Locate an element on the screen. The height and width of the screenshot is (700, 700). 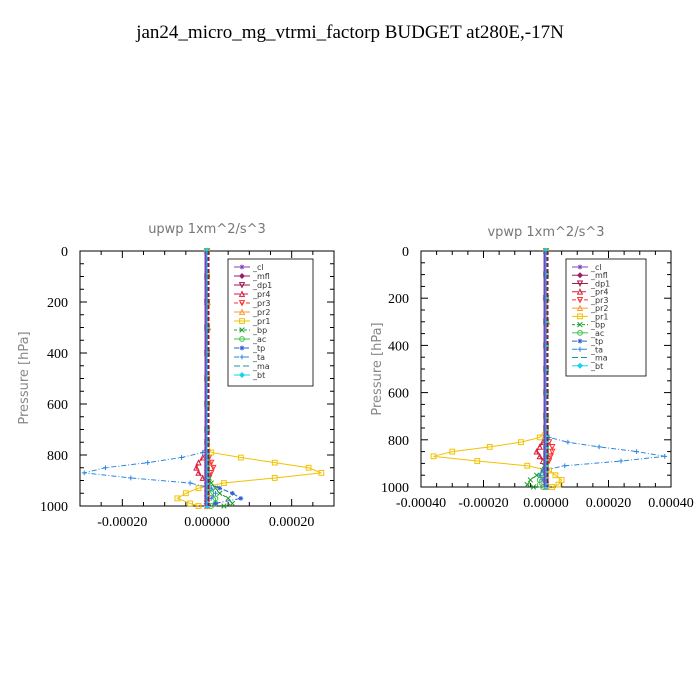
legend-label: _ta is located at coordinates (258, 357).